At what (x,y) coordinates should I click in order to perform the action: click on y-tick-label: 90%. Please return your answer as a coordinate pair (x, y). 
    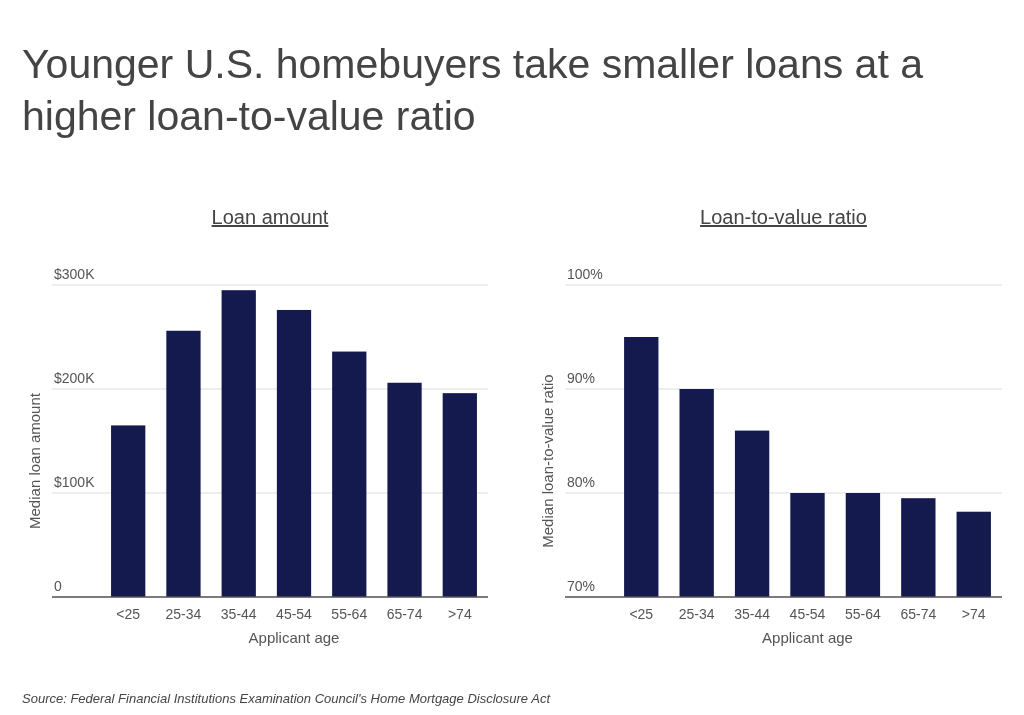
    Looking at the image, I should click on (581, 378).